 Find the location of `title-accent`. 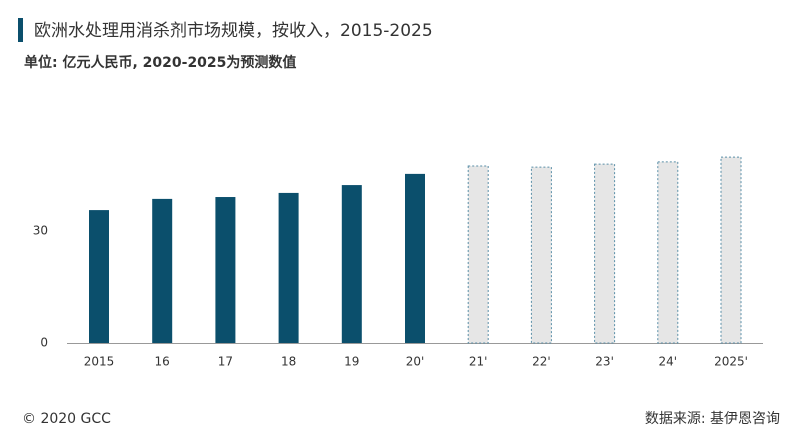

title-accent is located at coordinates (20, 30).